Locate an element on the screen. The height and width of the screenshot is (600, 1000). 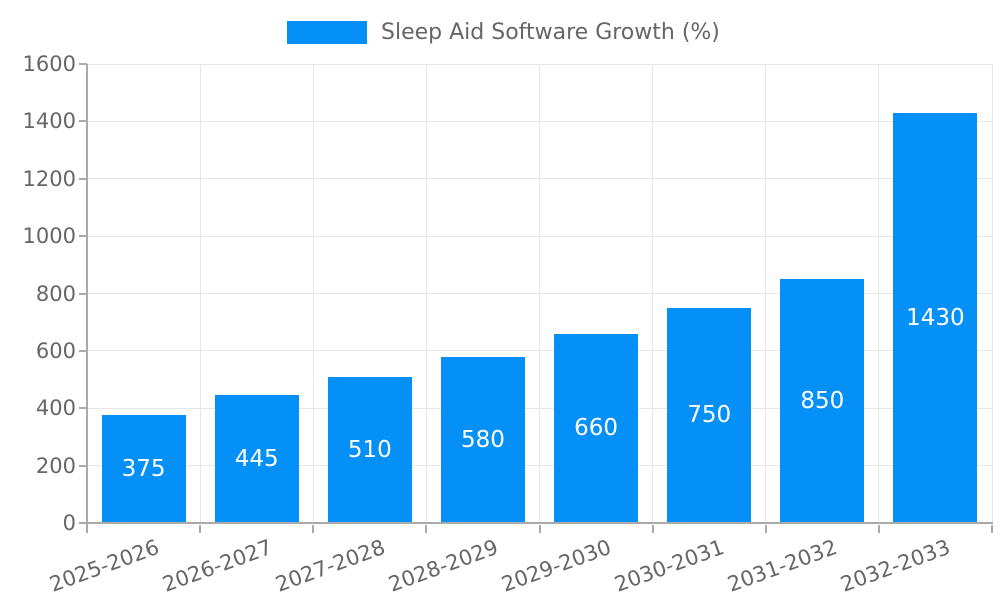
bar-value-label: 445 is located at coordinates (256, 459).